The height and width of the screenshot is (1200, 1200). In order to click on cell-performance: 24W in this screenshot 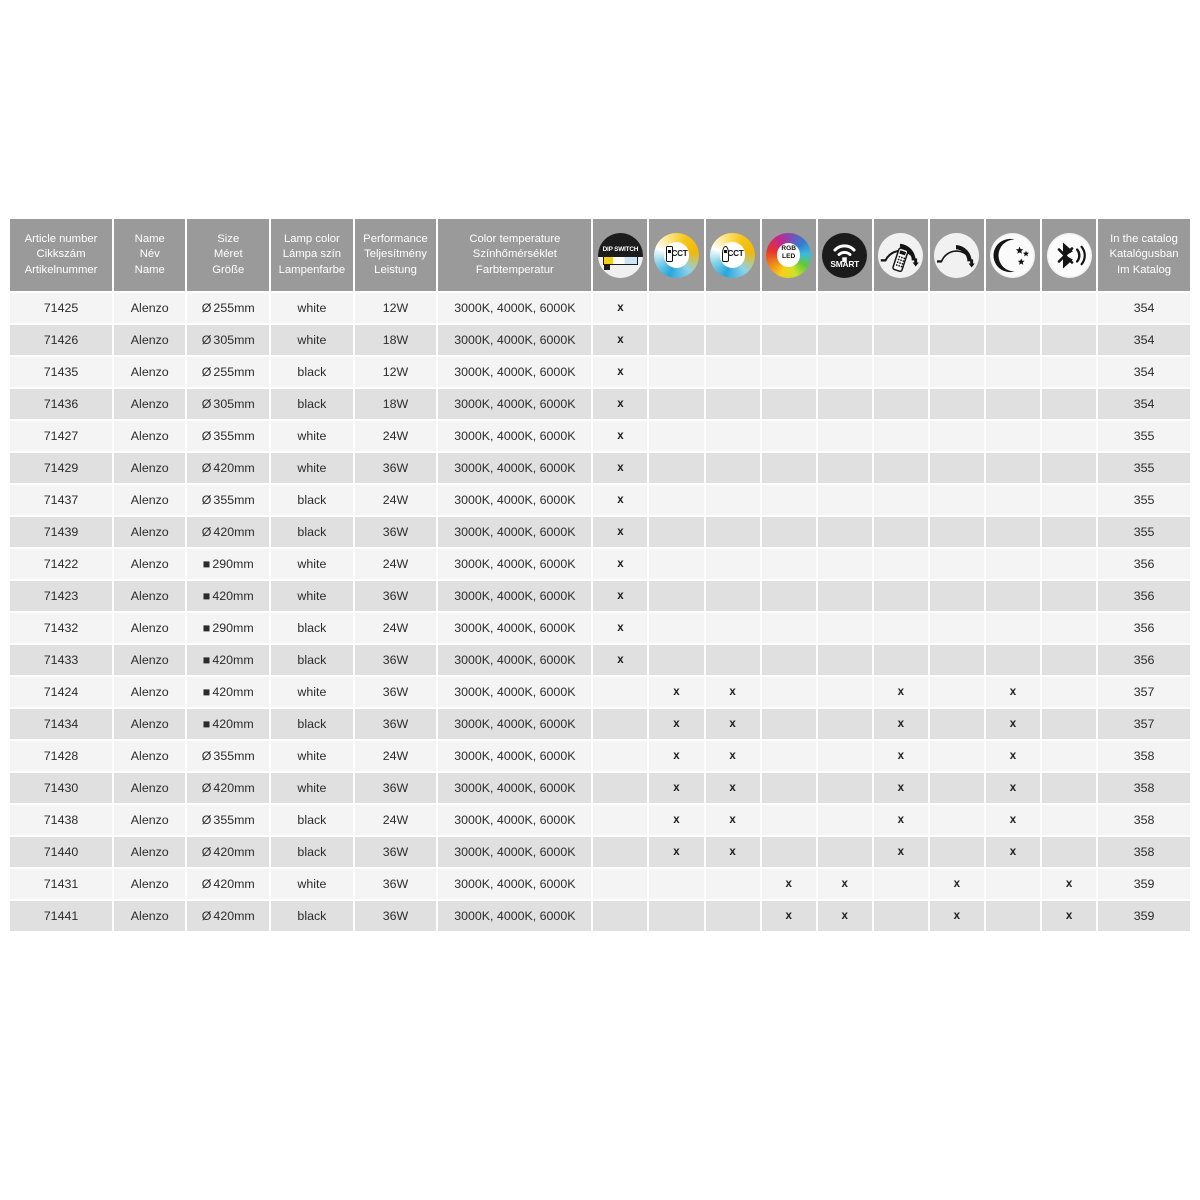, I will do `click(395, 756)`.